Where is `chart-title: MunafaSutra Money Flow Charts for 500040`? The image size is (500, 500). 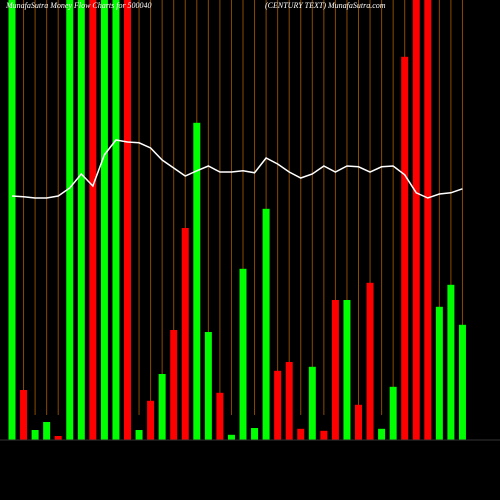 chart-title: MunafaSutra Money Flow Charts for 500040 is located at coordinates (78, 5).